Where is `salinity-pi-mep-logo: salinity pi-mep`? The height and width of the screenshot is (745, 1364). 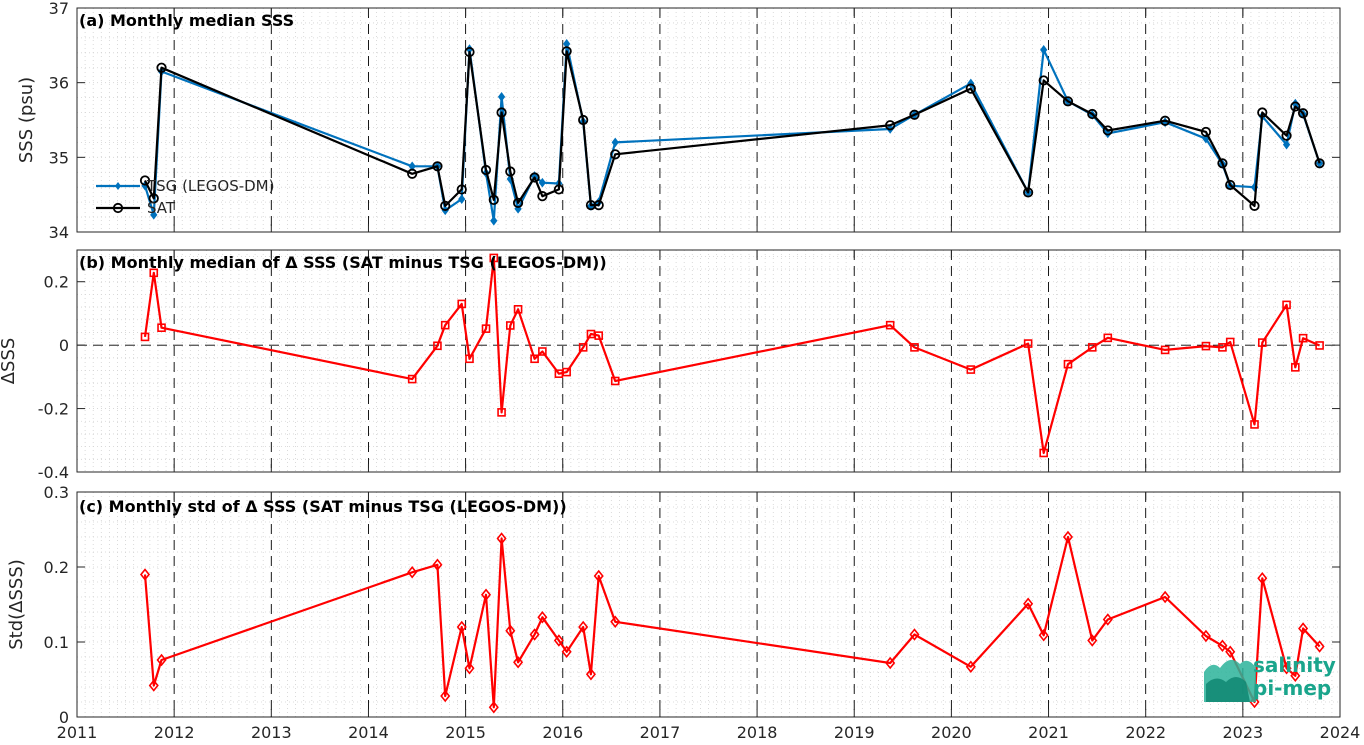 salinity-pi-mep-logo: salinity pi-mep is located at coordinates (1270, 677).